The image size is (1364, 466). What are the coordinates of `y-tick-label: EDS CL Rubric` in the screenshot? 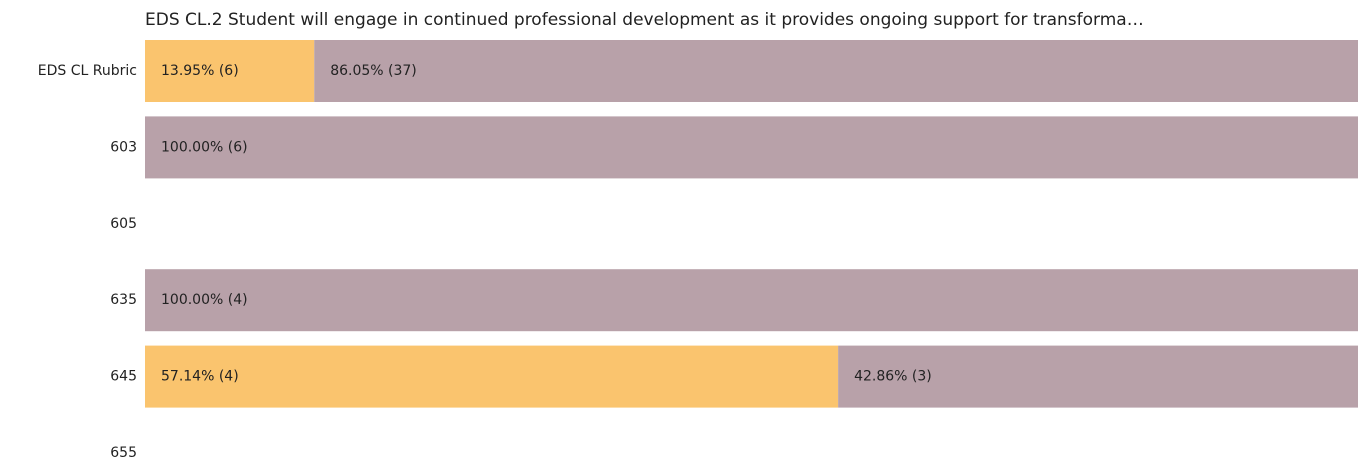 It's located at (87, 71).